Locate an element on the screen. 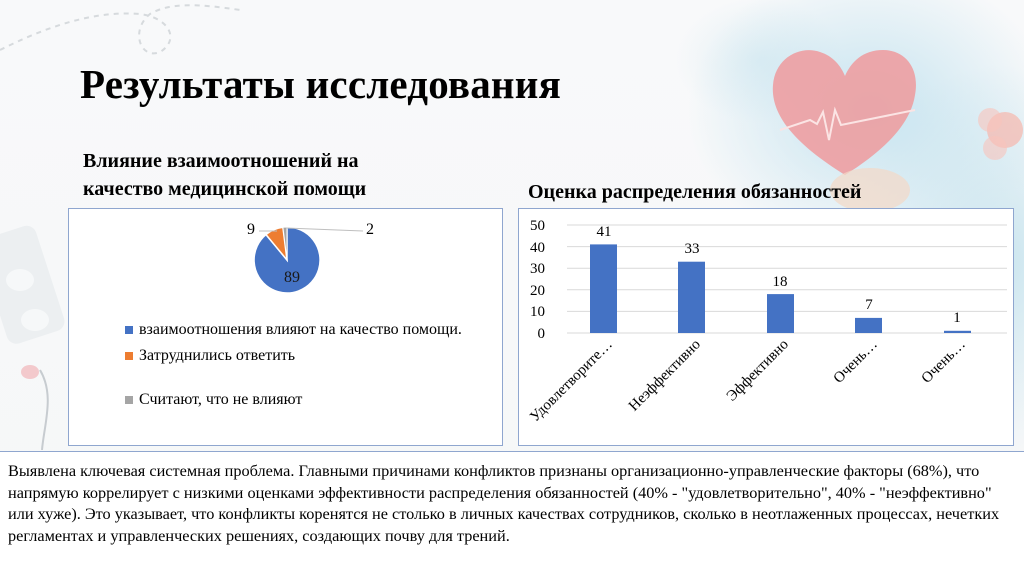 Image resolution: width=1024 pixels, height=574 pixels. x-label: Неэффективно is located at coordinates (665, 376).